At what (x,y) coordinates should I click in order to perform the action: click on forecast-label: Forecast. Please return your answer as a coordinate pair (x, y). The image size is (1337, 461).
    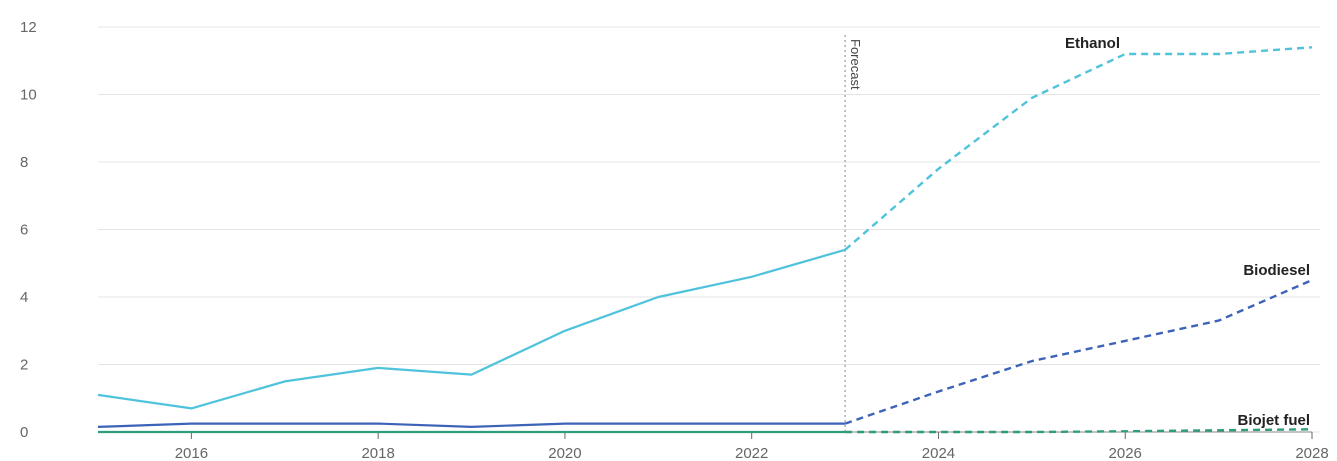
    Looking at the image, I should click on (855, 64).